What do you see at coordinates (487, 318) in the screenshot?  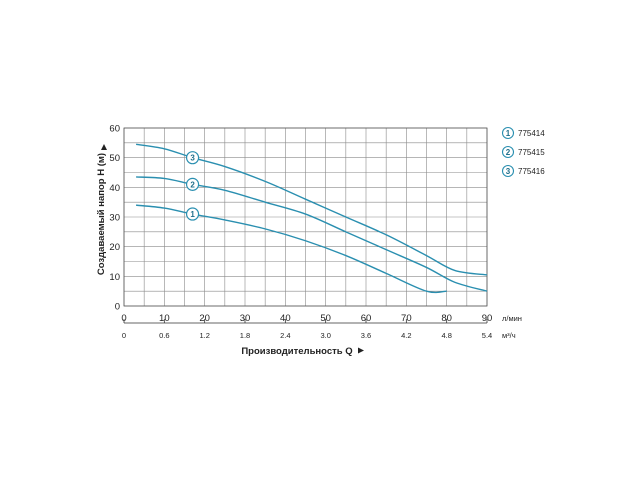 I see `x-tick-label: 90` at bounding box center [487, 318].